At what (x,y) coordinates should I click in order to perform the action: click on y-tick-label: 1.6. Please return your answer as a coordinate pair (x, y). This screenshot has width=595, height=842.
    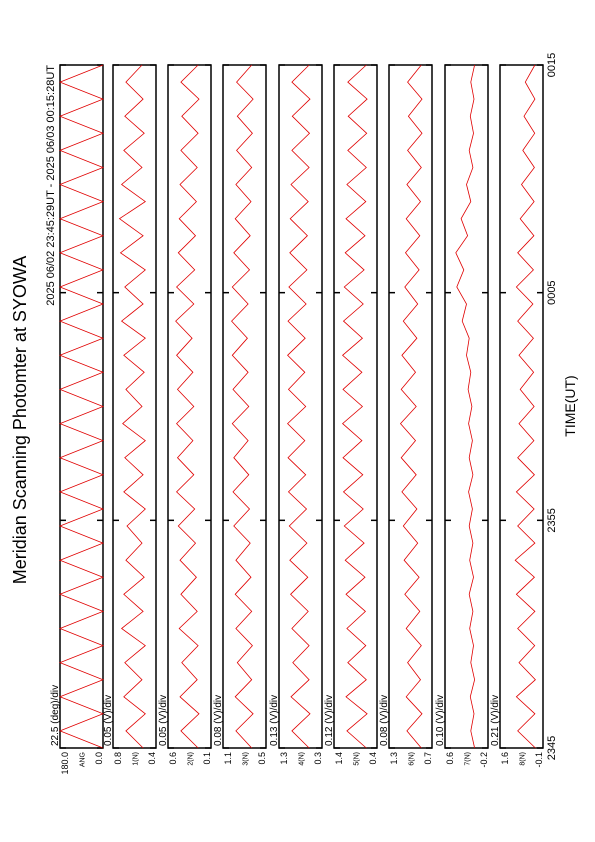
    Looking at the image, I should click on (505, 758).